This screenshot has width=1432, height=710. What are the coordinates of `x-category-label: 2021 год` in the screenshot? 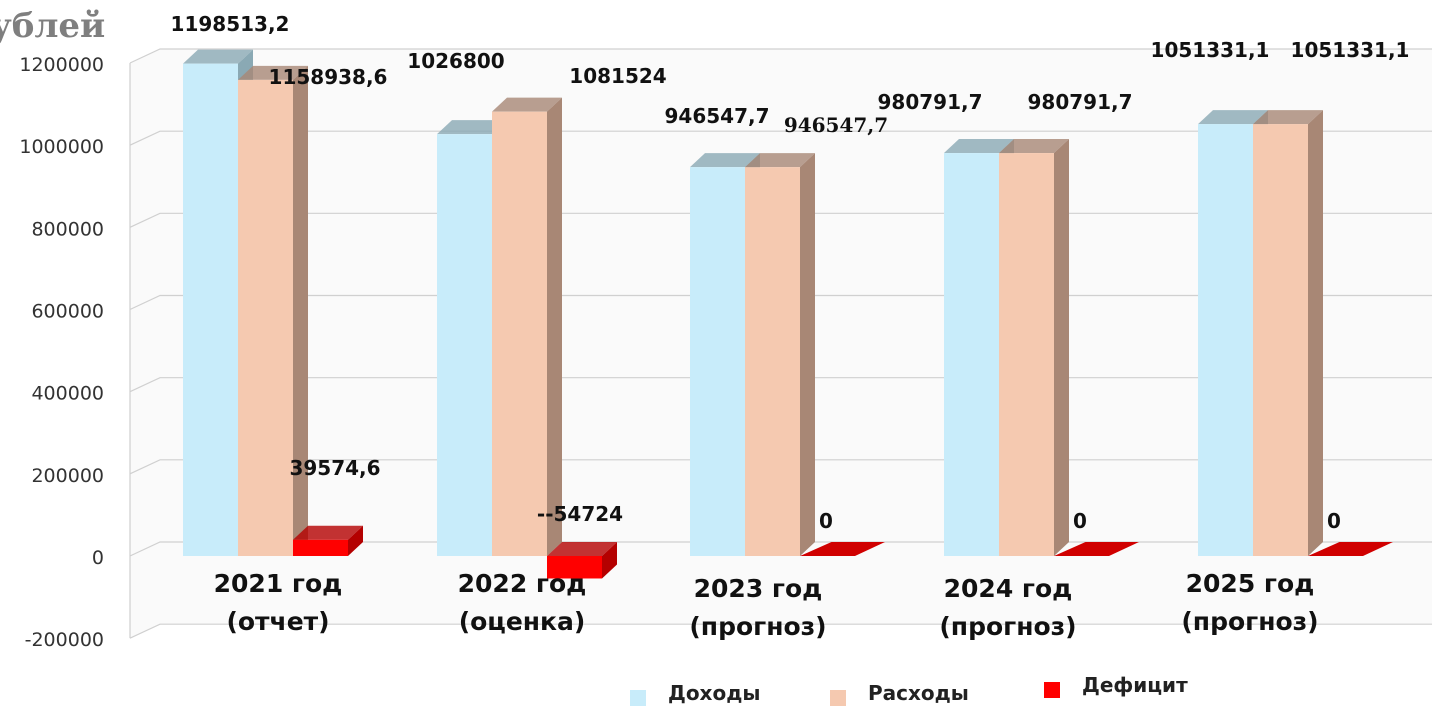 It's located at (278, 583).